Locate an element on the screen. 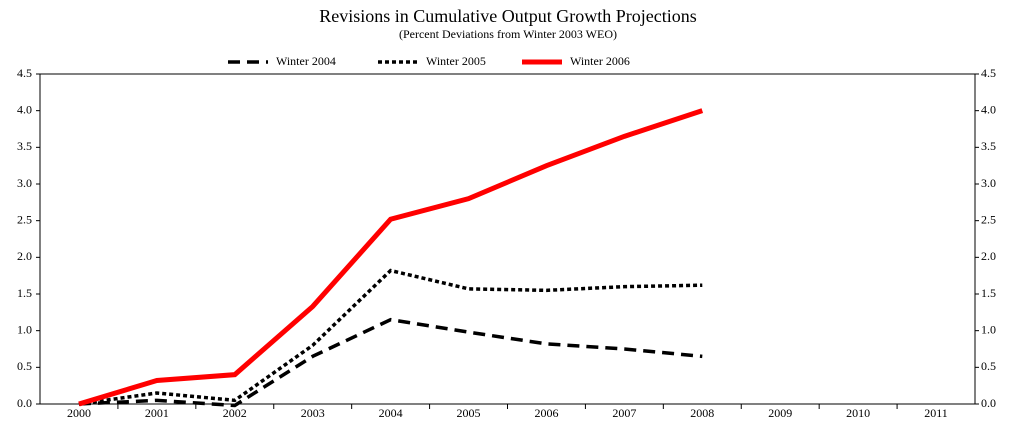 Image resolution: width=1016 pixels, height=426 pixels. y-tick-label: 3.5 is located at coordinates (24, 146).